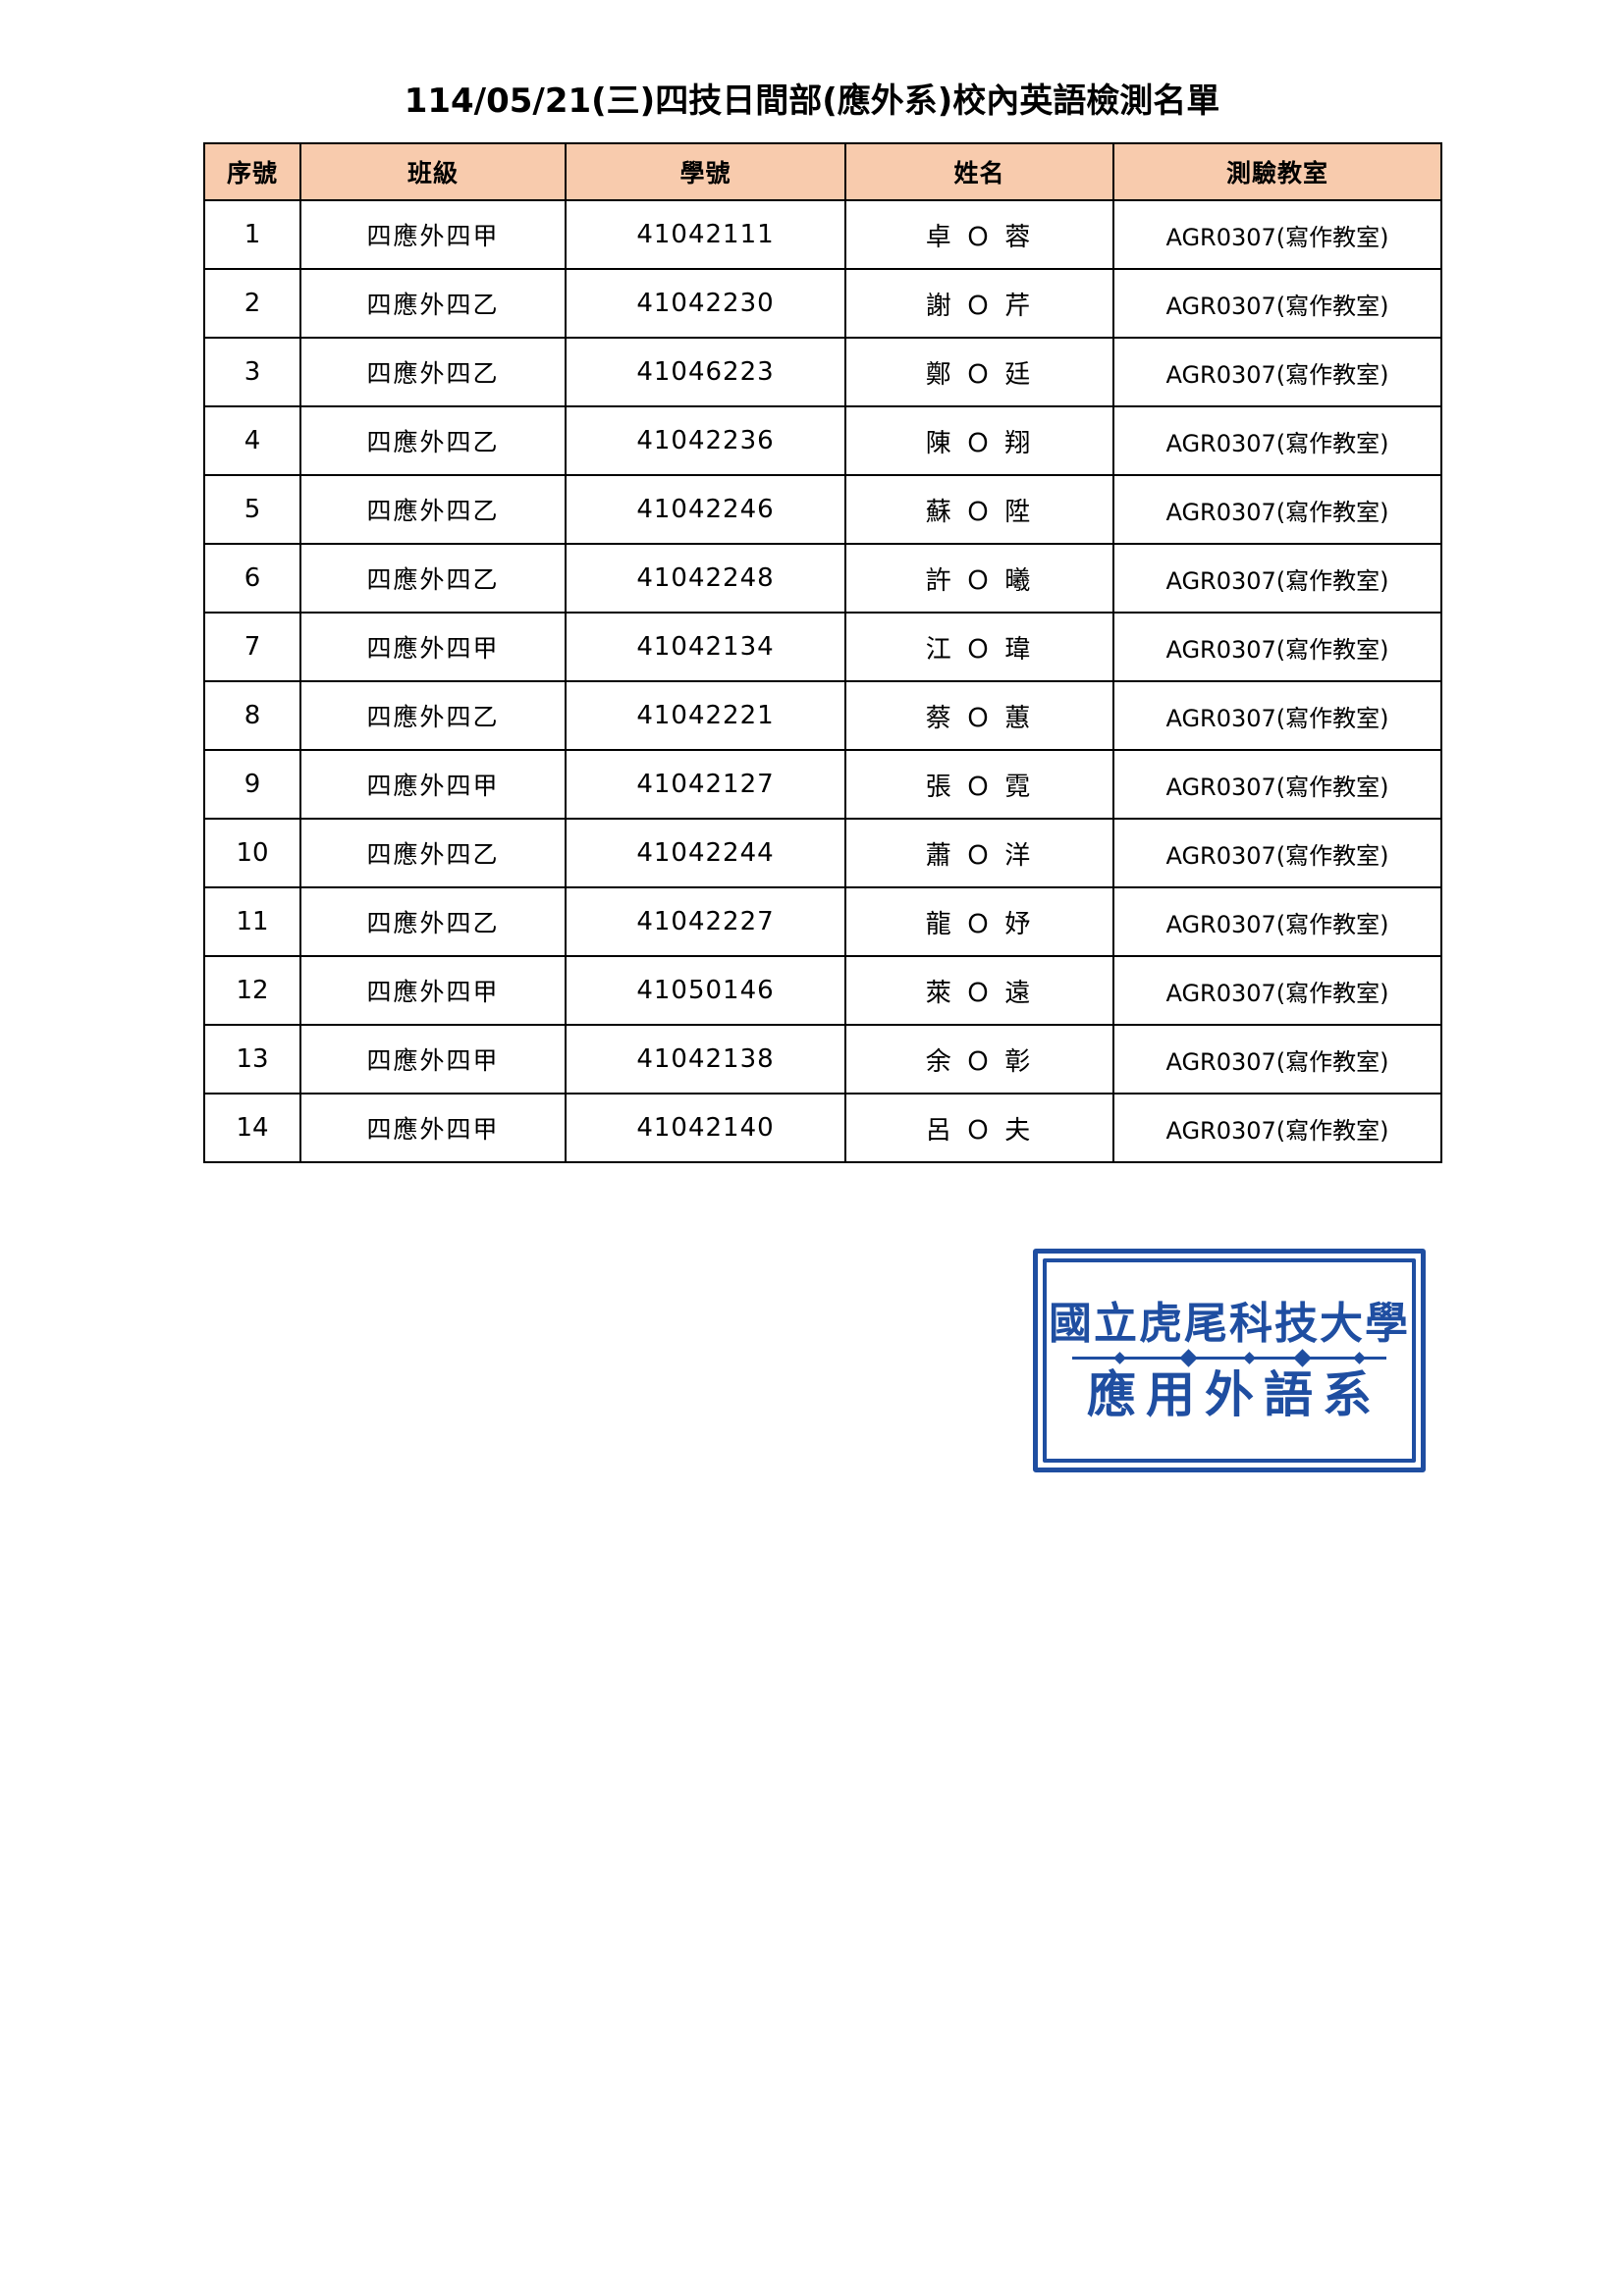 The image size is (1624, 2296). I want to click on table-row: 5 四應外四乙 41042246 蘇 Ｏ 陞 AGR0307(寫作教室), so click(822, 509).